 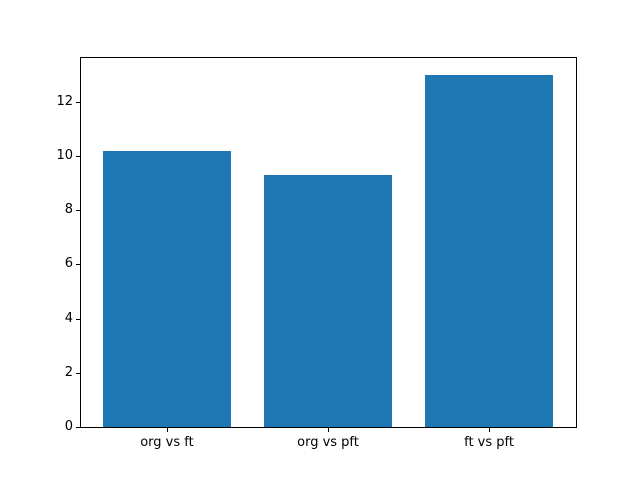 I want to click on y-tick-label-4: 4, so click(x=68, y=318).